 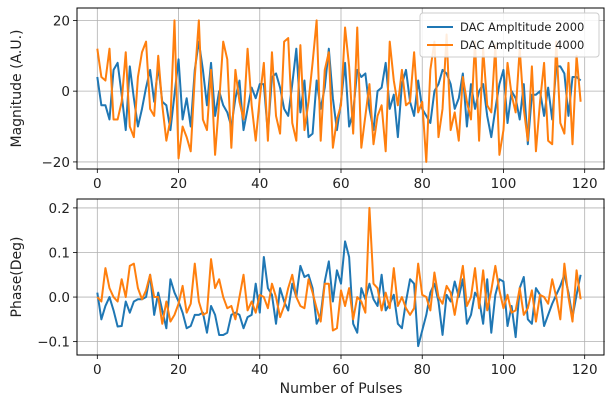 What do you see at coordinates (522, 45) in the screenshot?
I see `legend-label-2: DAC Ampltitude 4000` at bounding box center [522, 45].